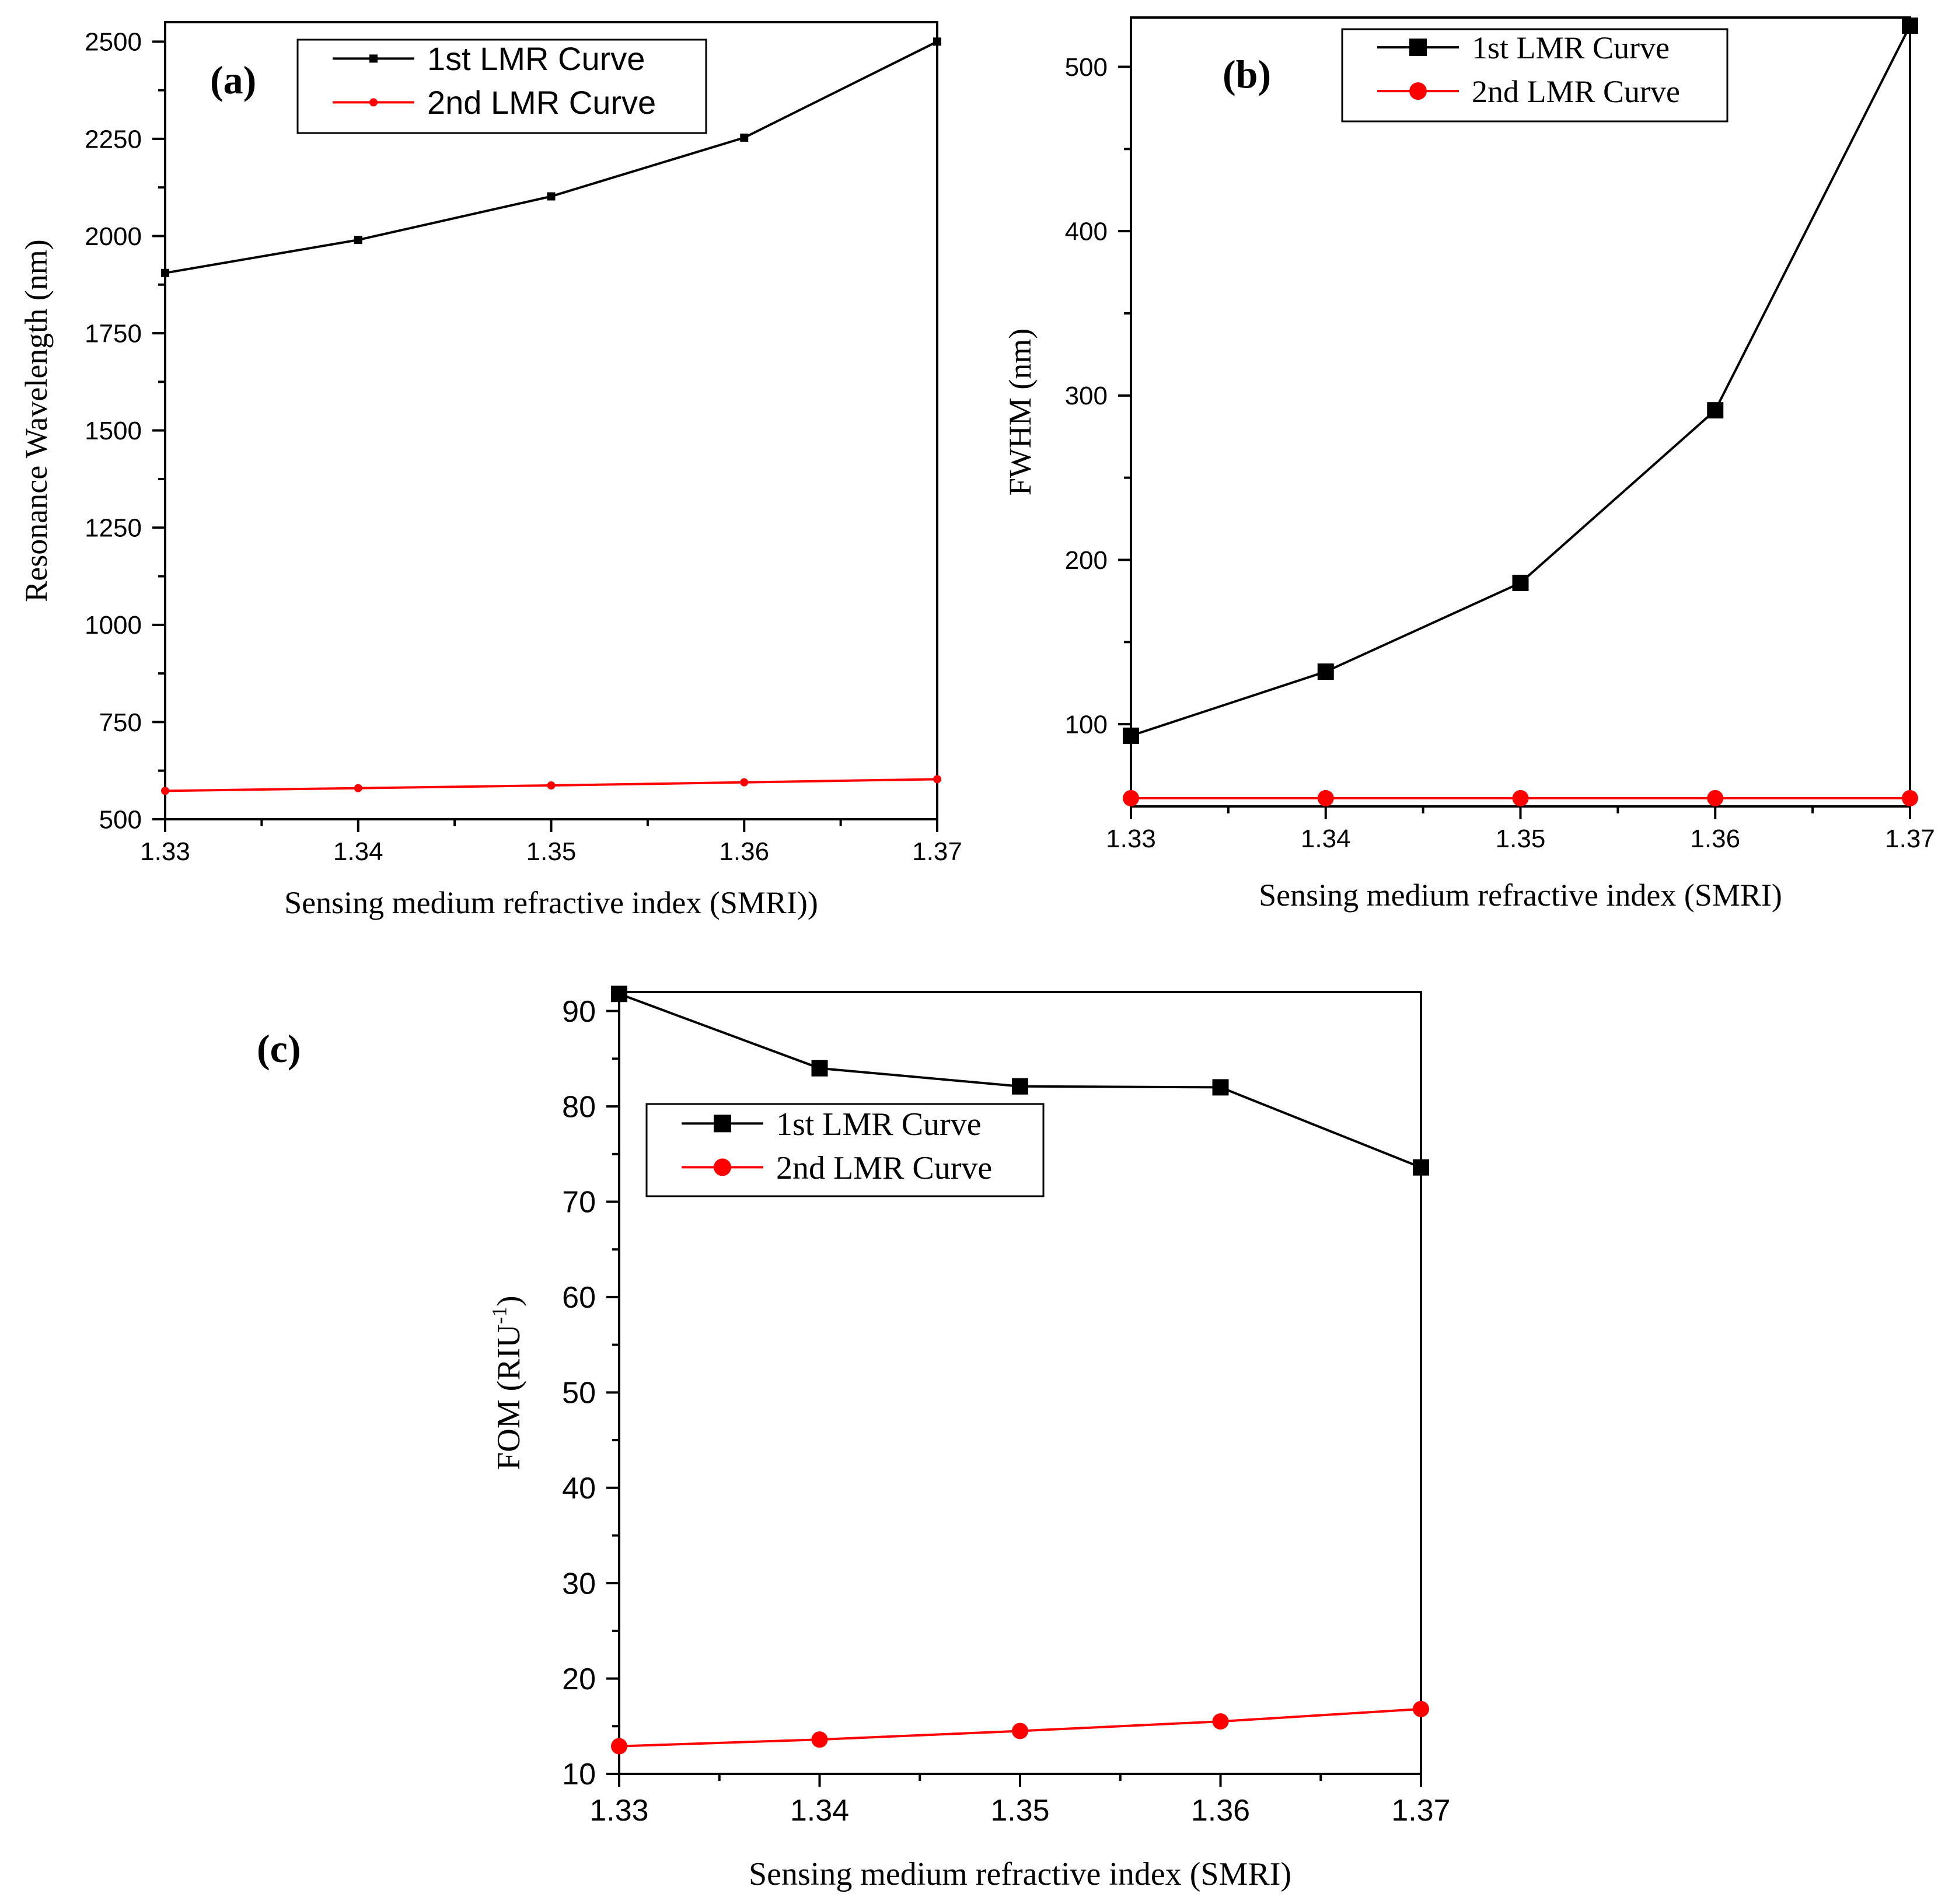 Image resolution: width=1945 pixels, height=1904 pixels. I want to click on panel-label: (c), so click(279, 1048).